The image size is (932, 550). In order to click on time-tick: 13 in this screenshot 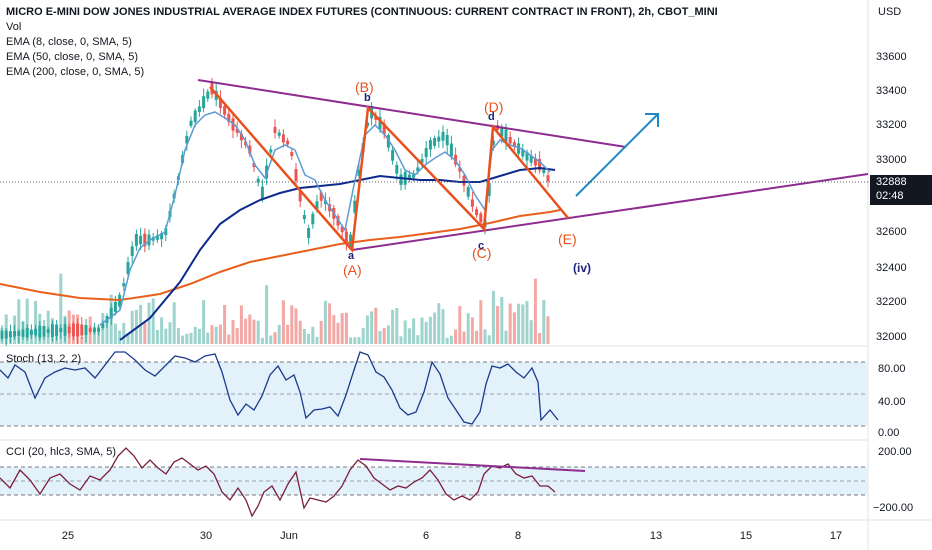, I will do `click(656, 536)`.